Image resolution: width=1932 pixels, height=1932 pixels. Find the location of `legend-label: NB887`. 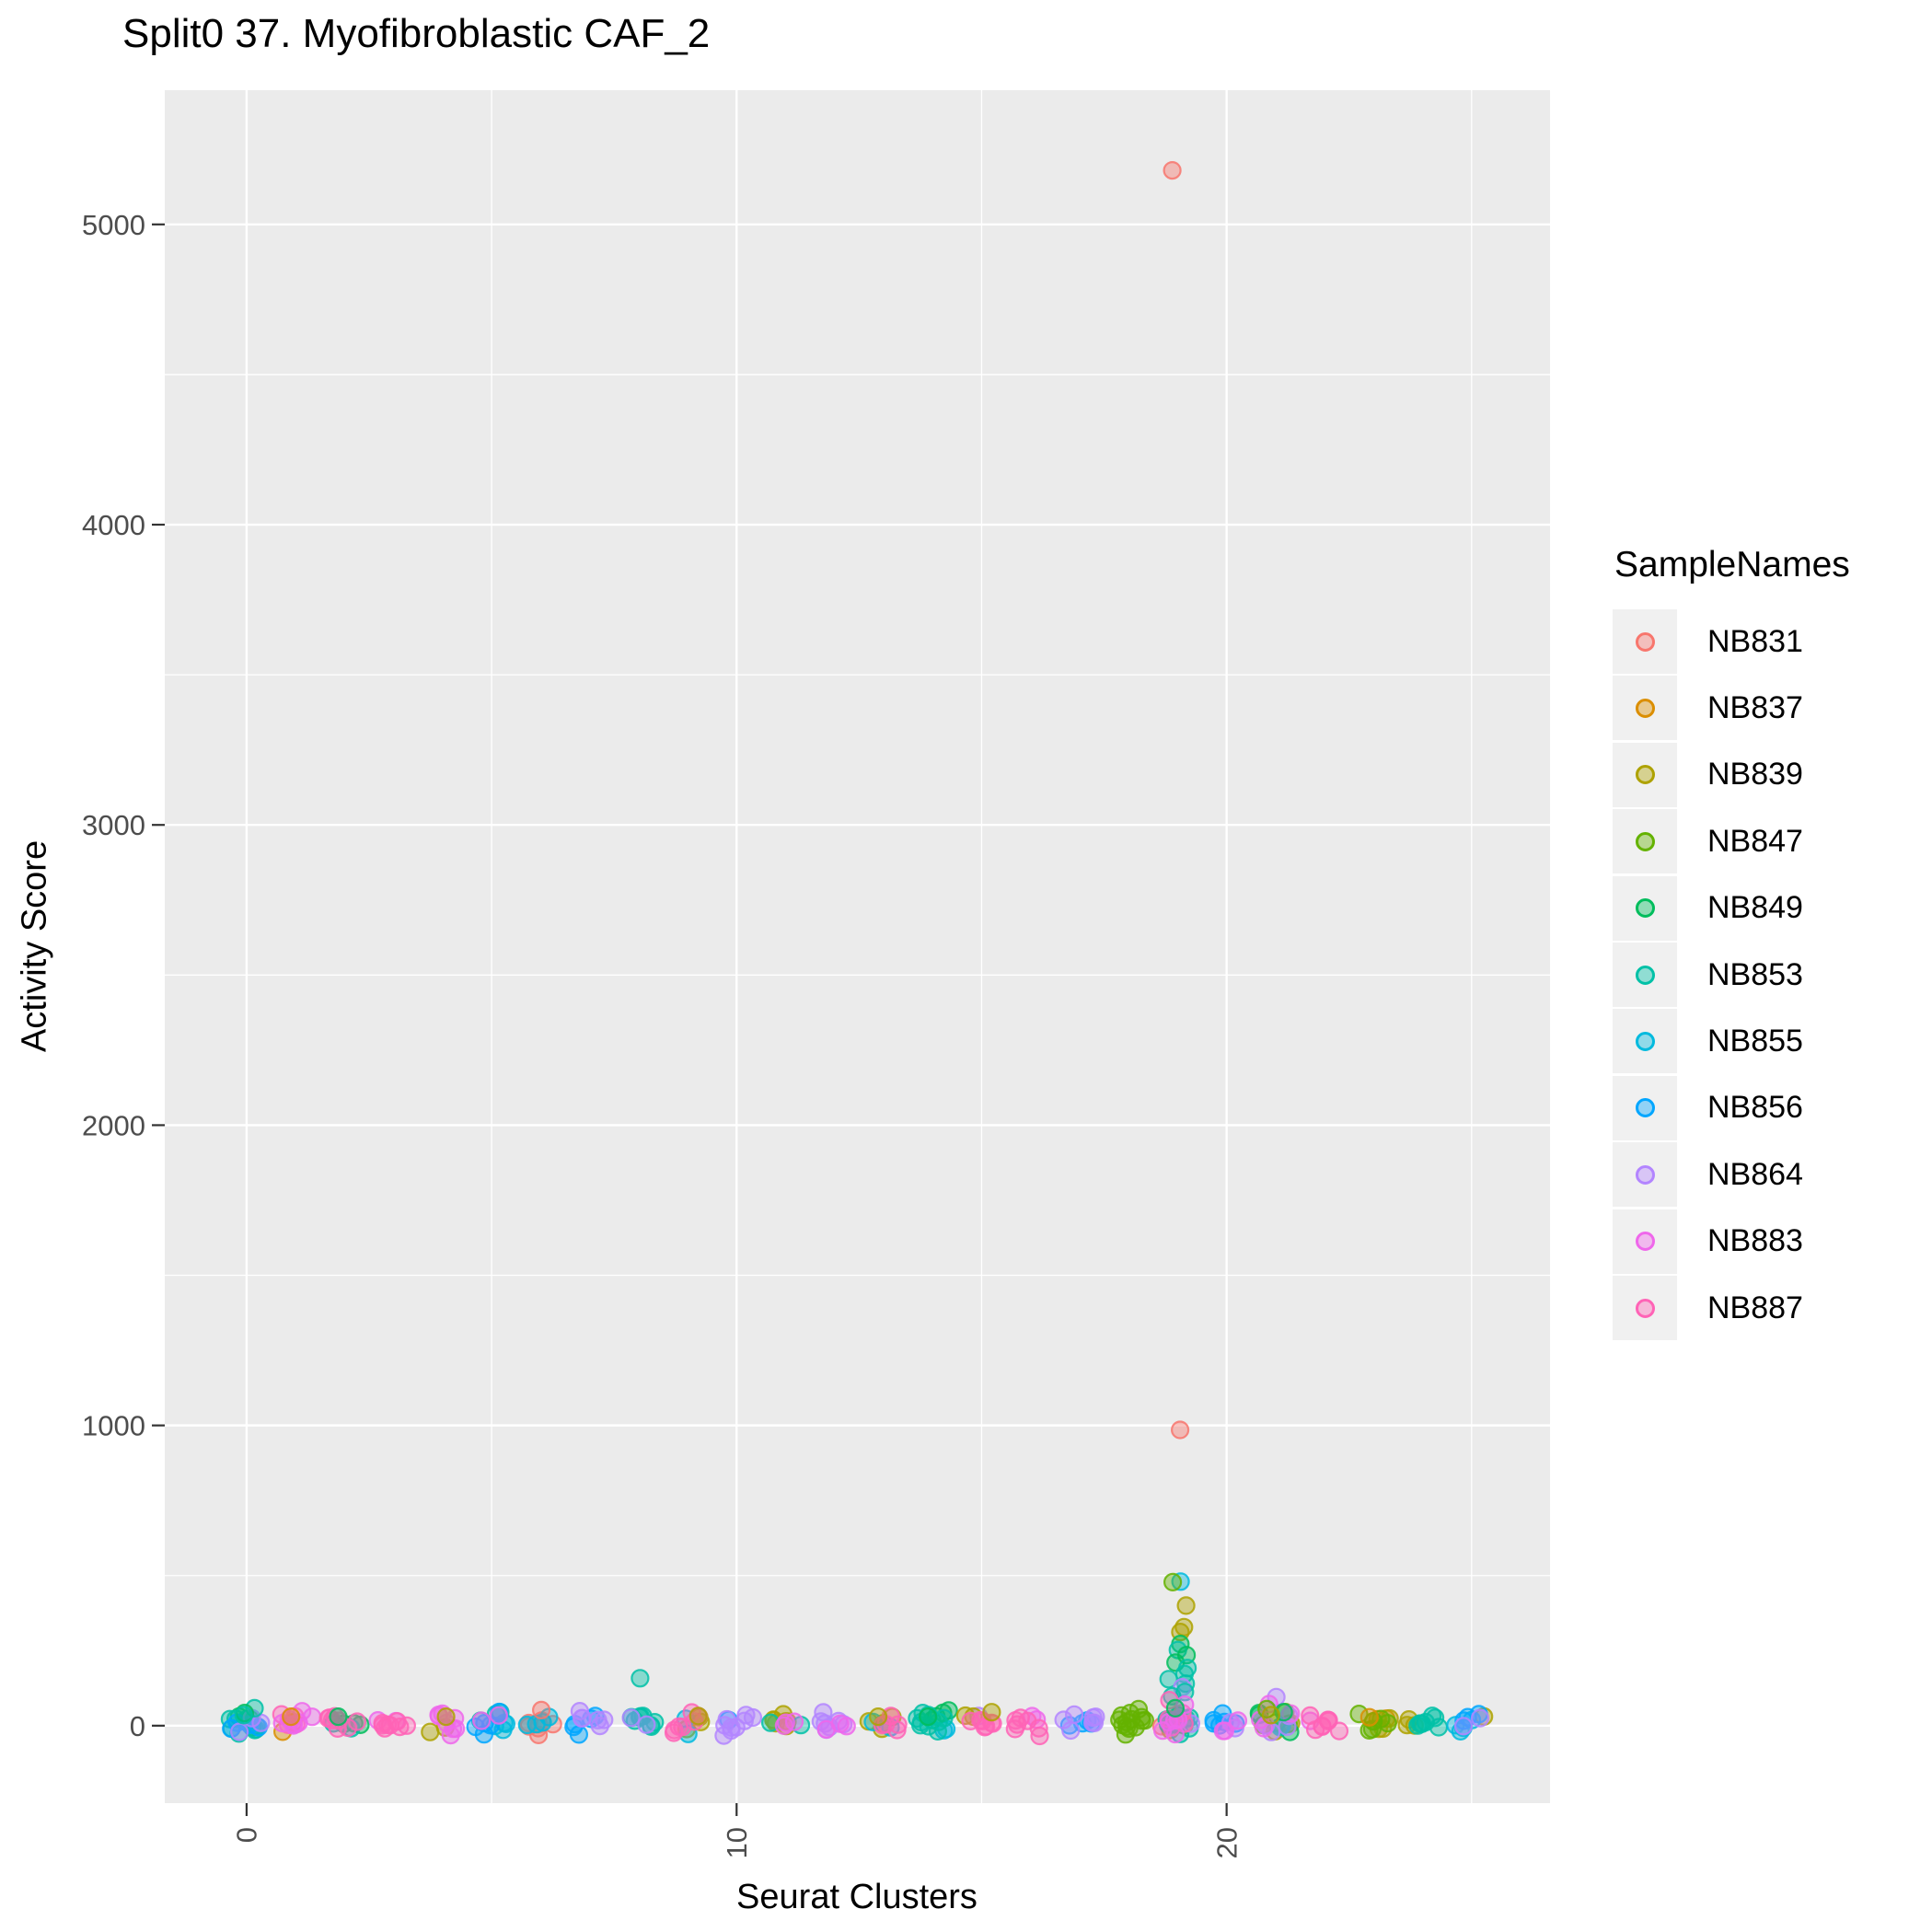

legend-label: NB887 is located at coordinates (1755, 1308).